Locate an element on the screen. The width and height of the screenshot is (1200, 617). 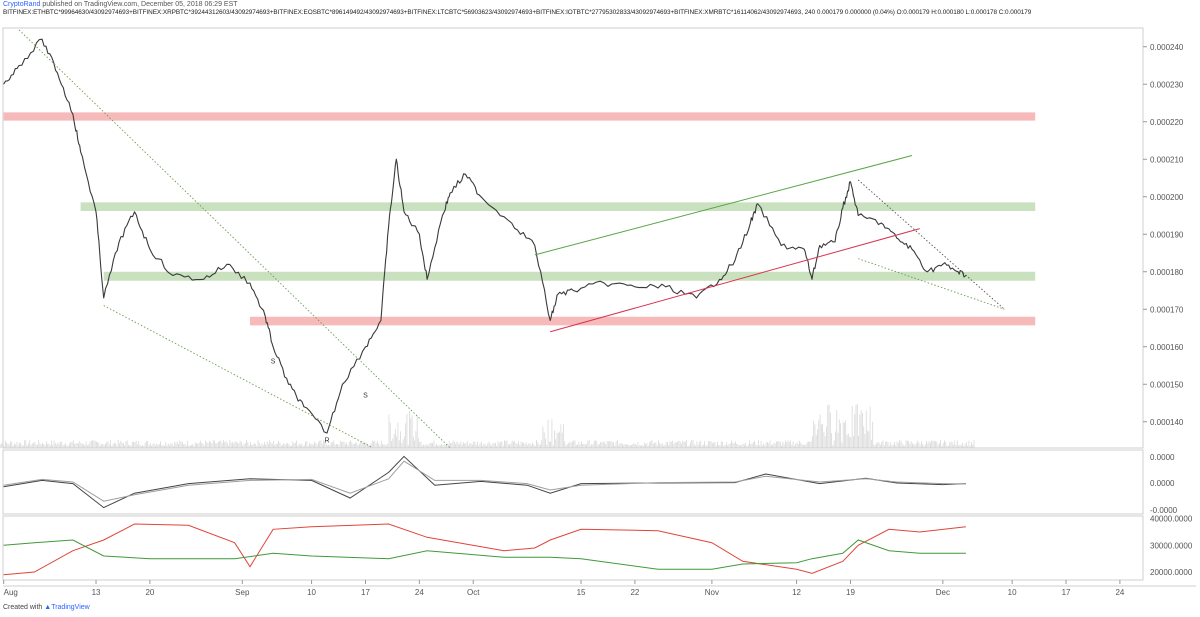
oscillator-pane-frame is located at coordinates (573, 482).